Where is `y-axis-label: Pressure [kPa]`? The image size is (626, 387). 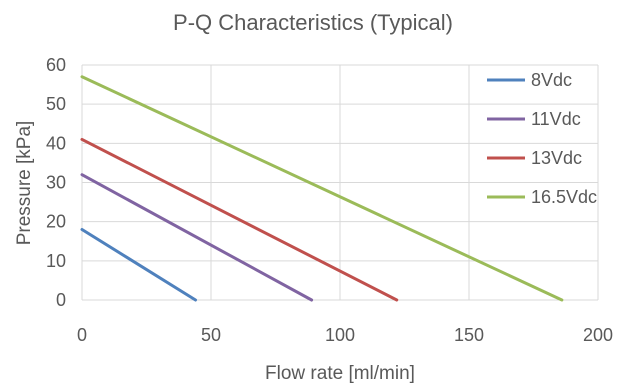 y-axis-label: Pressure [kPa] is located at coordinates (24, 183).